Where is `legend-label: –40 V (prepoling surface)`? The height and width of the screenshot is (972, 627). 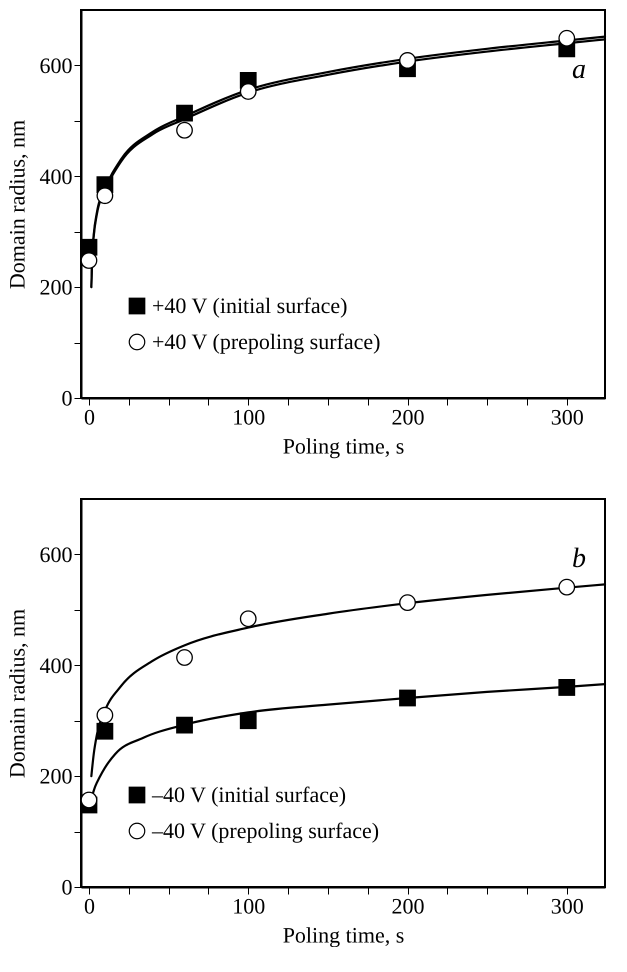
legend-label: –40 V (prepoling surface) is located at coordinates (265, 830).